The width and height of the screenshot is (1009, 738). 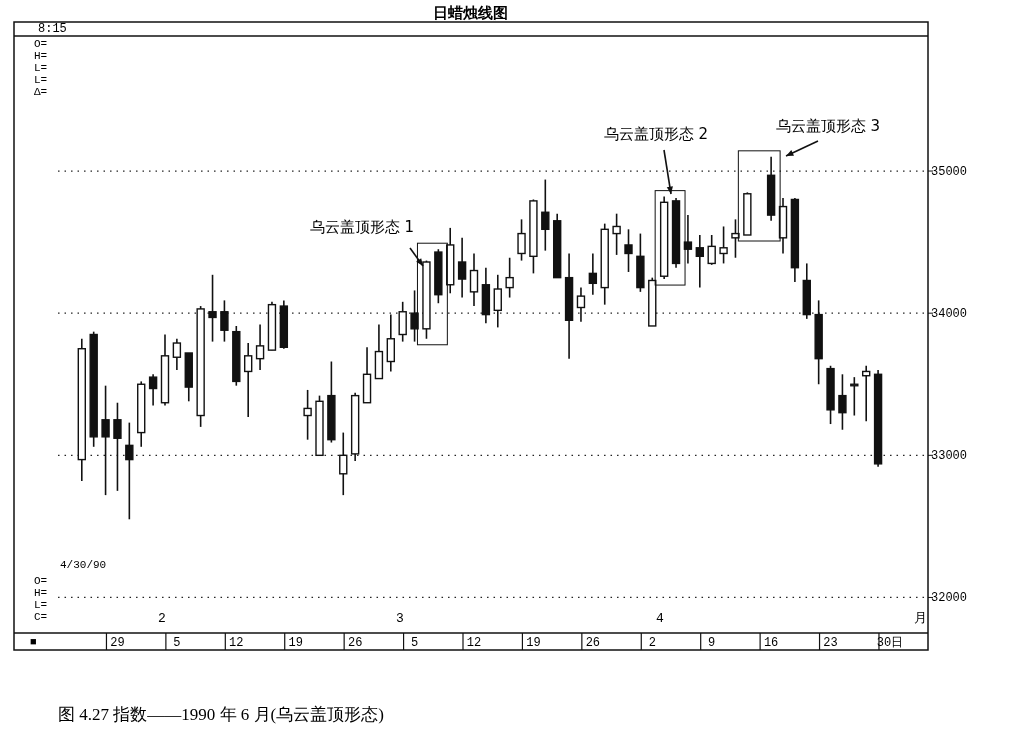 I want to click on text: 月, so click(x=920, y=617).